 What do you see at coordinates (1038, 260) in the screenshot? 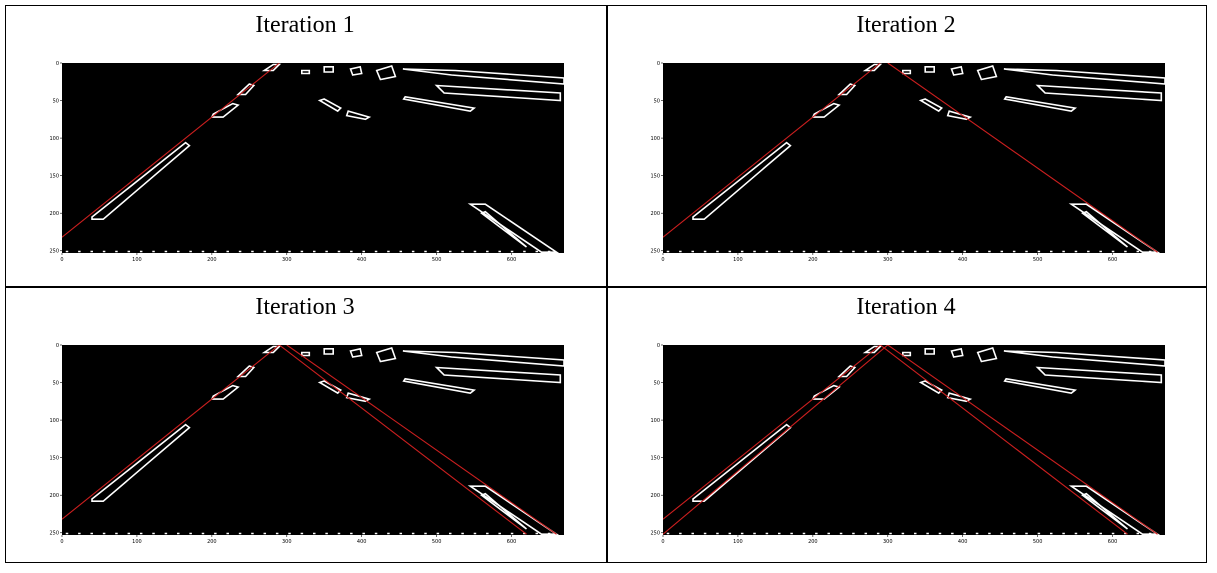
I see `x-tick-label: 500` at bounding box center [1038, 260].